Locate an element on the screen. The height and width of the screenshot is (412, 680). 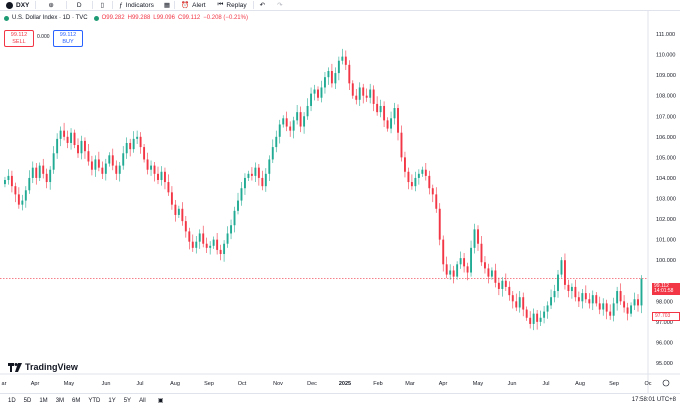
date-range-button: ▣ is located at coordinates (161, 400).